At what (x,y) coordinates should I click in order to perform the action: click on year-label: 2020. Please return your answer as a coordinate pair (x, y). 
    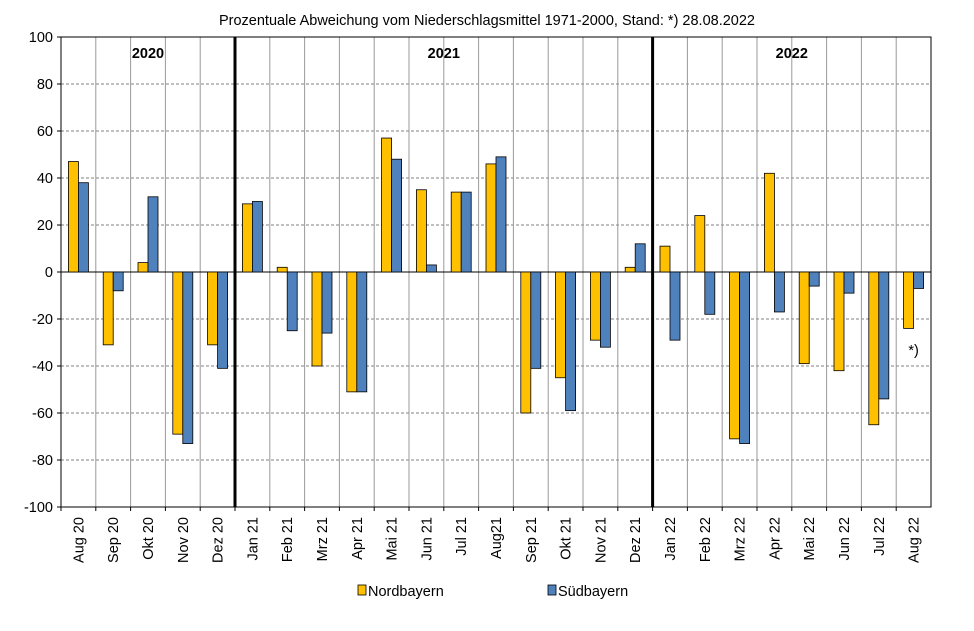
    Looking at the image, I should click on (148, 54).